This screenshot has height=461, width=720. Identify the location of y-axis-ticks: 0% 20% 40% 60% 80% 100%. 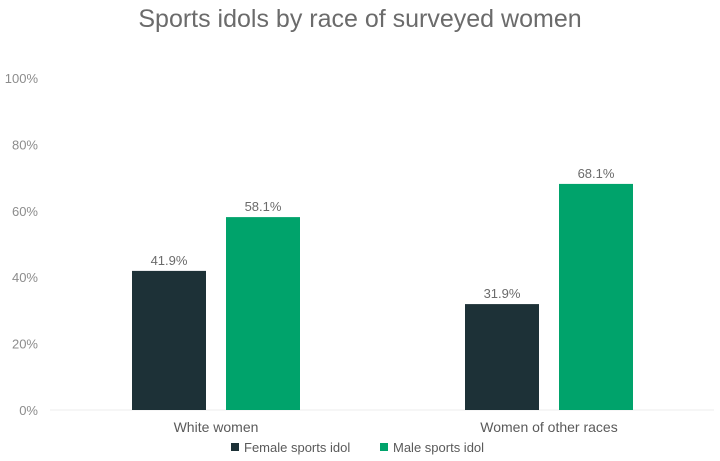
(22, 244).